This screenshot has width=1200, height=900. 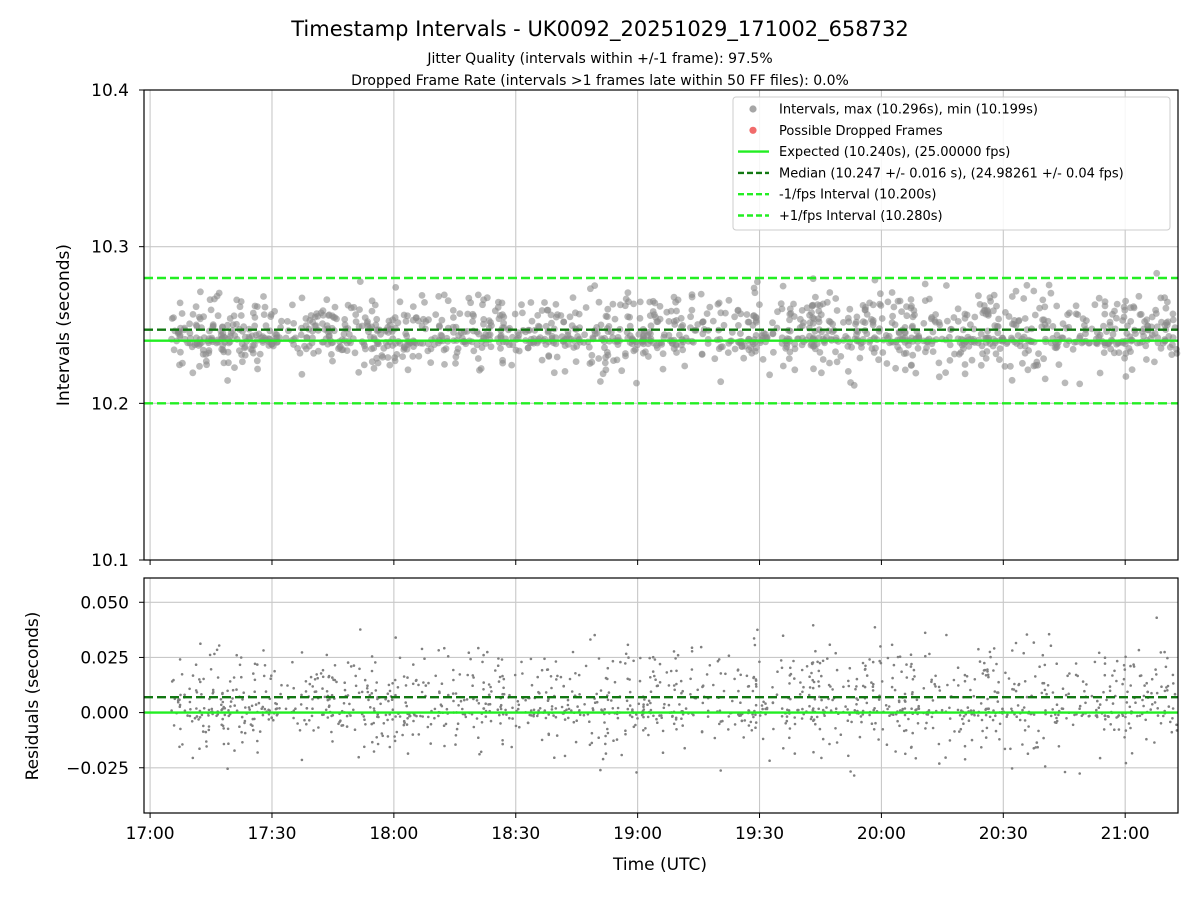 What do you see at coordinates (881, 834) in the screenshot?
I see `x-tick-label: 20:00` at bounding box center [881, 834].